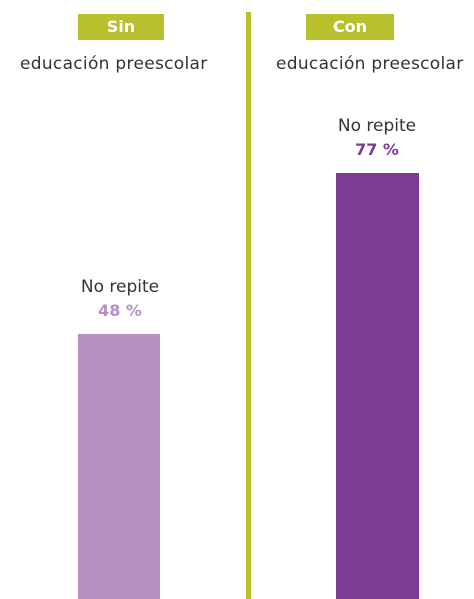  What do you see at coordinates (377, 150) in the screenshot?
I see `bar-value-con: 77 %` at bounding box center [377, 150].